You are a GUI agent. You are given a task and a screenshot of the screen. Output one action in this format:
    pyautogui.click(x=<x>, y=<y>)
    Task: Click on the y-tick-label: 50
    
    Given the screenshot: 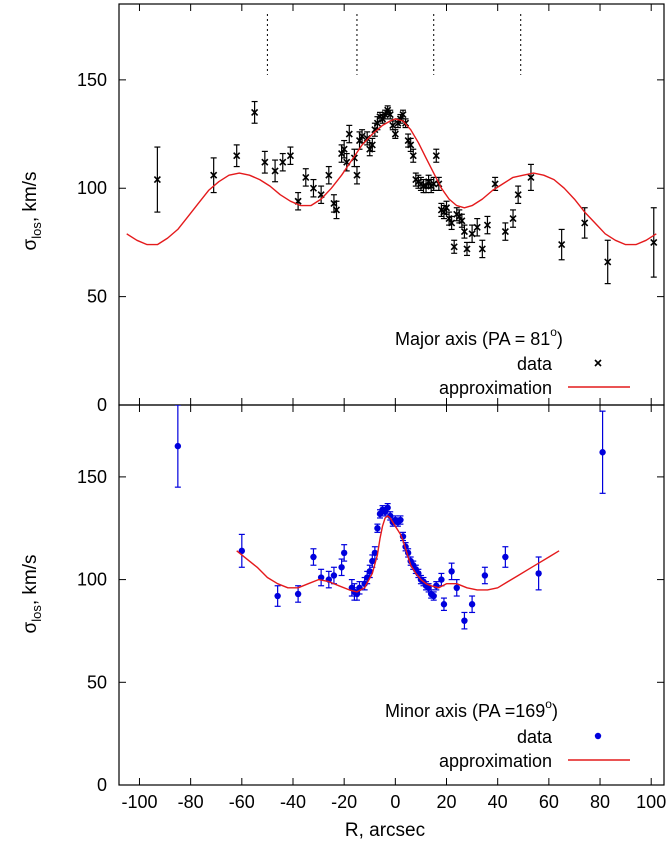 What is the action you would take?
    pyautogui.click(x=97, y=682)
    